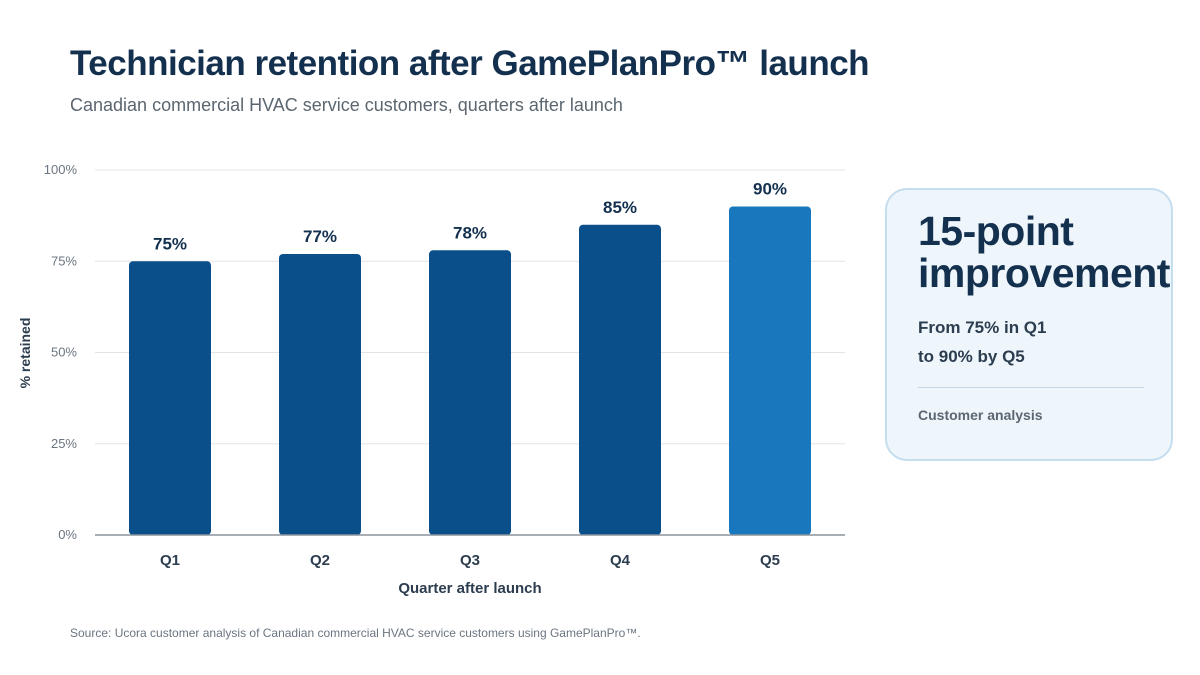  What do you see at coordinates (971, 356) in the screenshot?
I see `callout-line-2: to 90% by Q5` at bounding box center [971, 356].